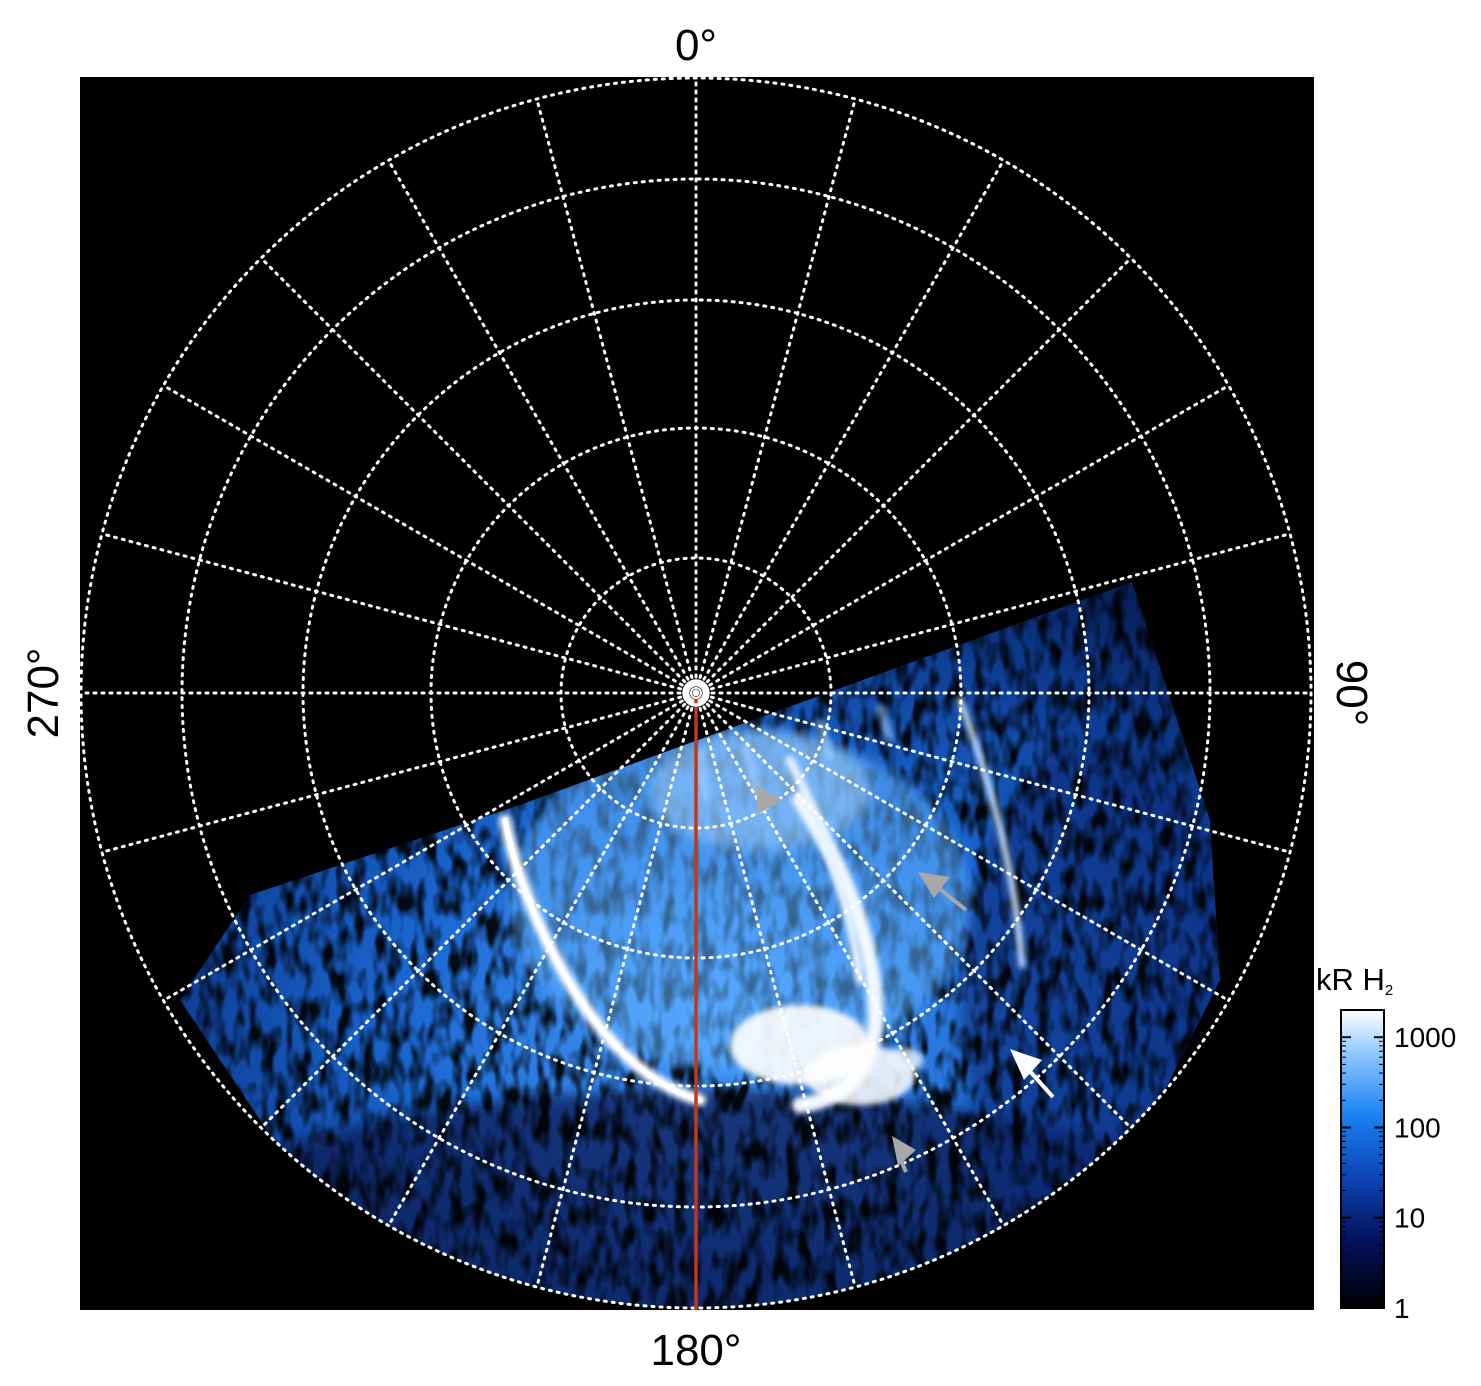  I want to click on colorbar-tick-label: 10, so click(1409, 1218).